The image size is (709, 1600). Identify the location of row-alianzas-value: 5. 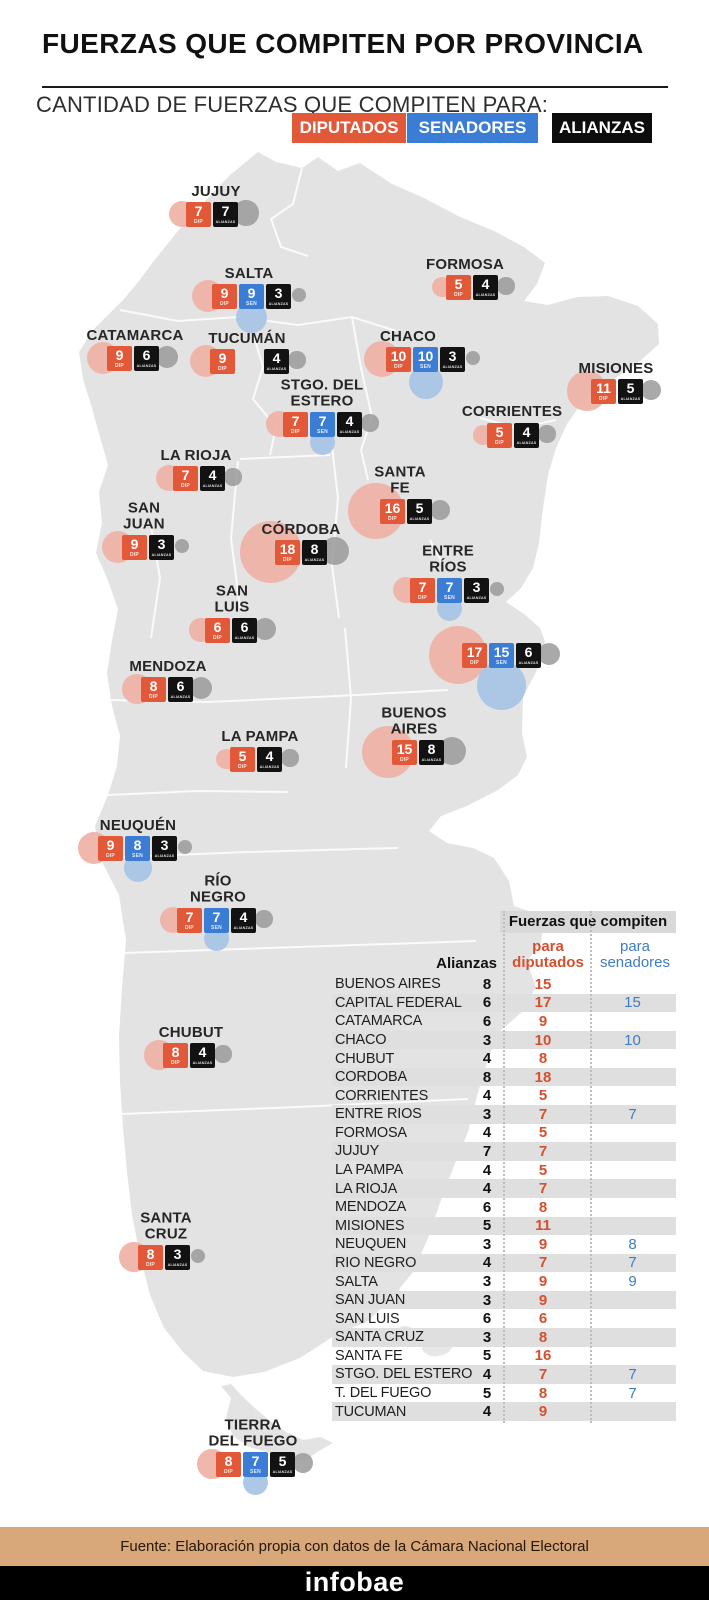
(487, 1356).